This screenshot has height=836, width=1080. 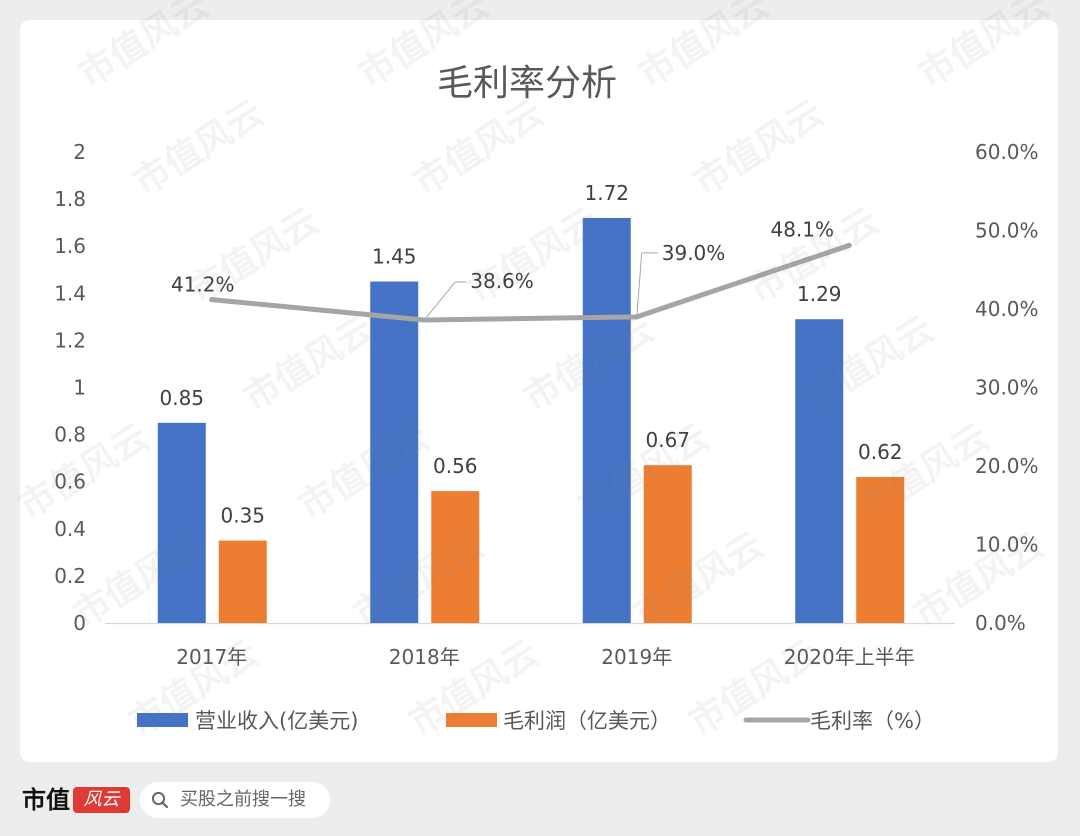 I want to click on gross-profit-data-label: 0.62, so click(x=880, y=452).